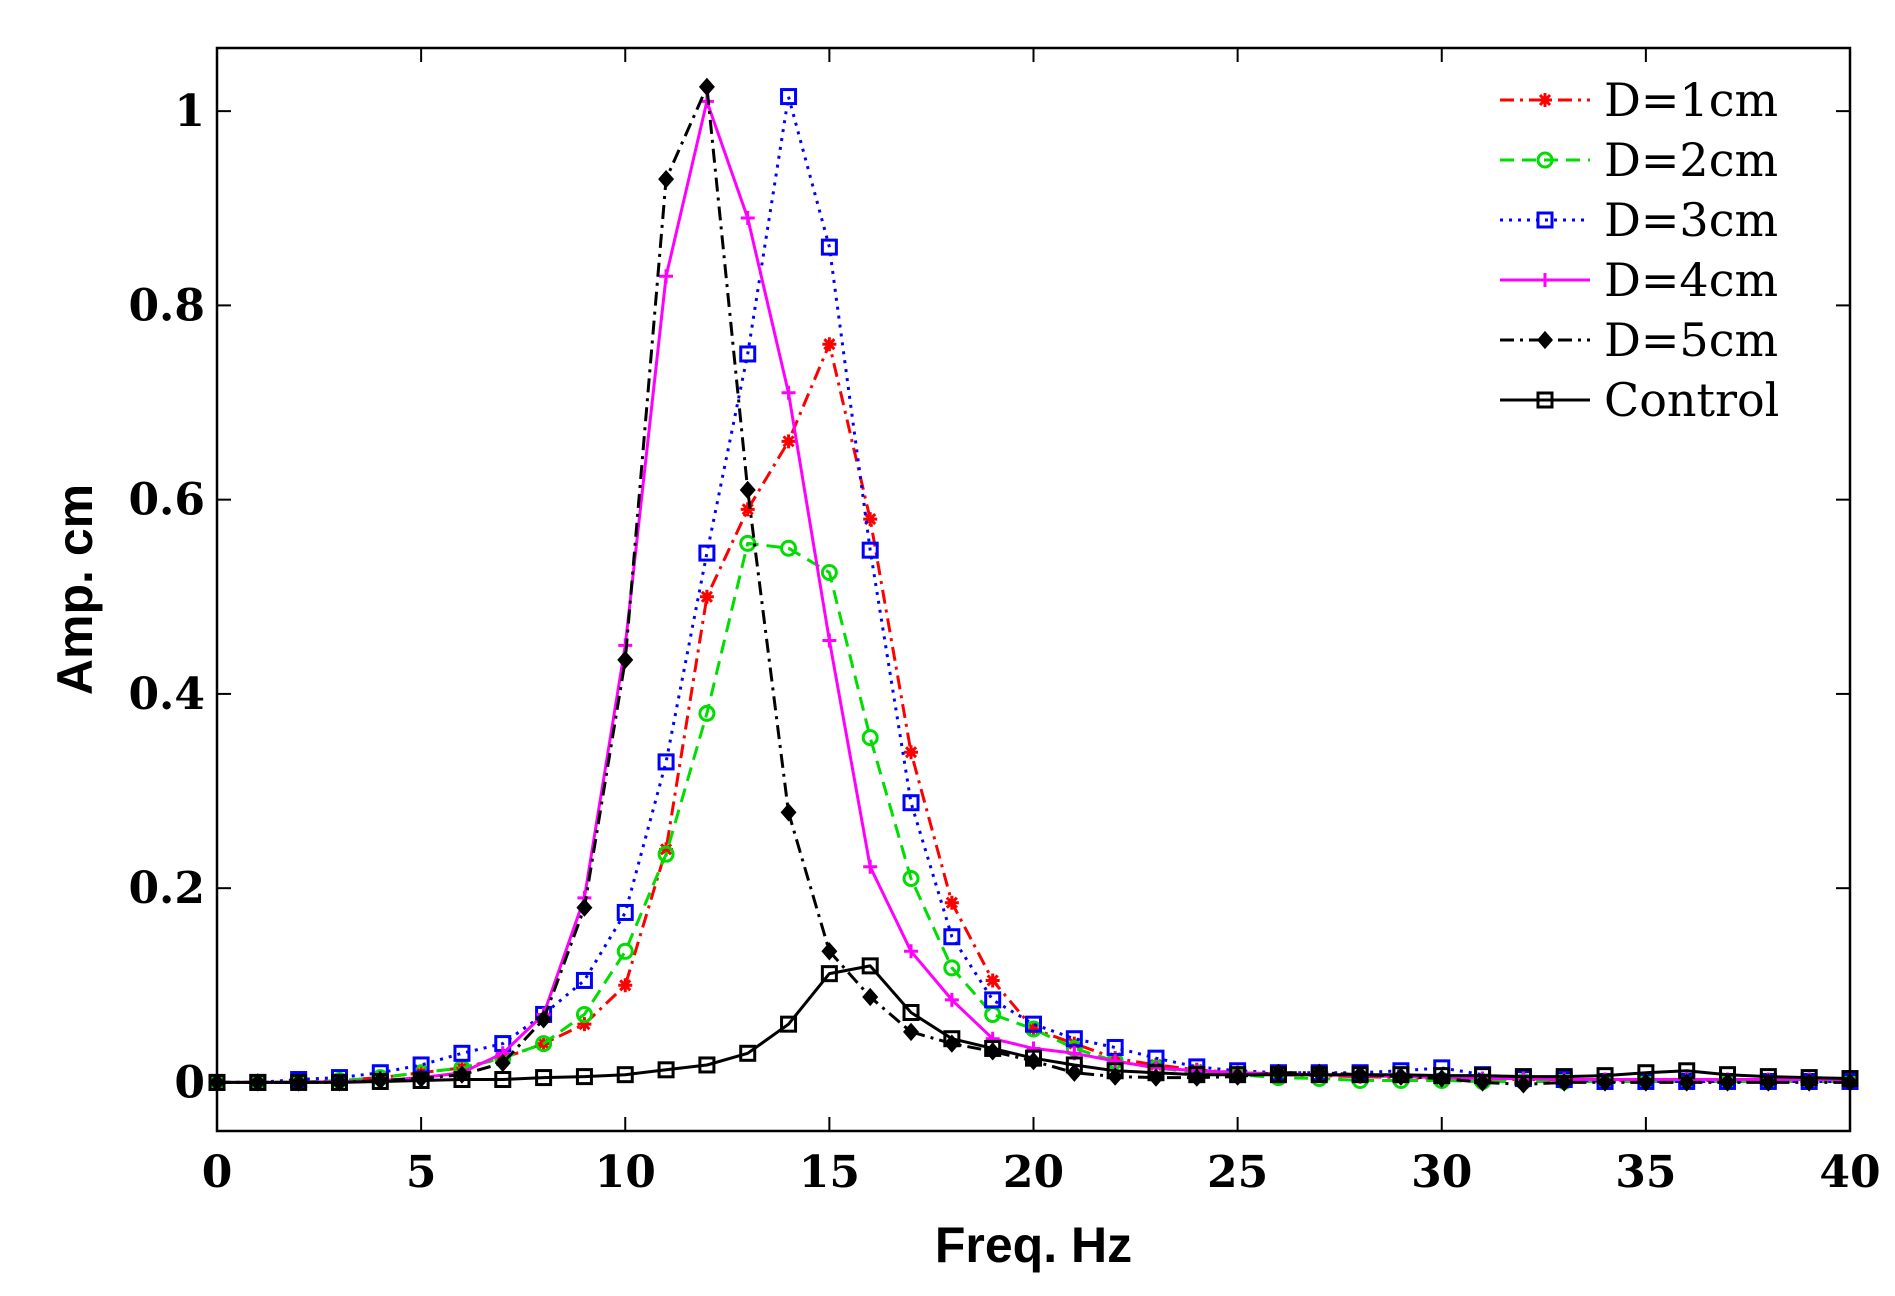 The image size is (1895, 1296). What do you see at coordinates (1691, 160) in the screenshot?
I see `legend-label: D=2cm` at bounding box center [1691, 160].